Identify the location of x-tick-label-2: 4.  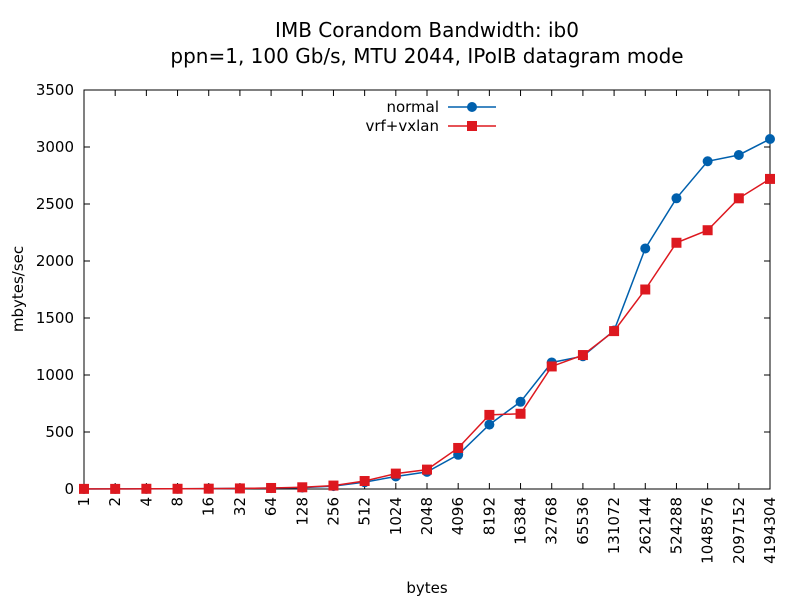
(146, 502).